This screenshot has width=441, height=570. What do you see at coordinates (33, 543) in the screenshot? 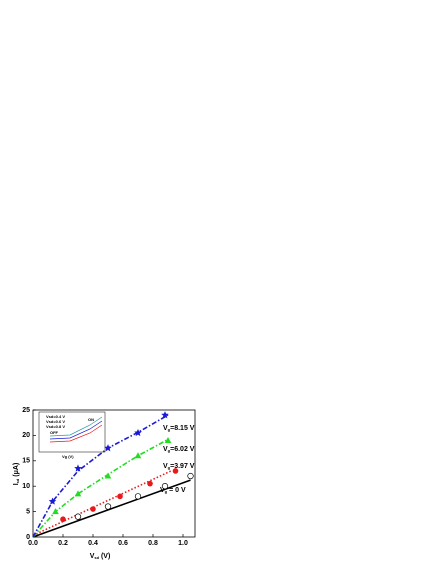
I see `x-tick-label: 0.0` at bounding box center [33, 543].